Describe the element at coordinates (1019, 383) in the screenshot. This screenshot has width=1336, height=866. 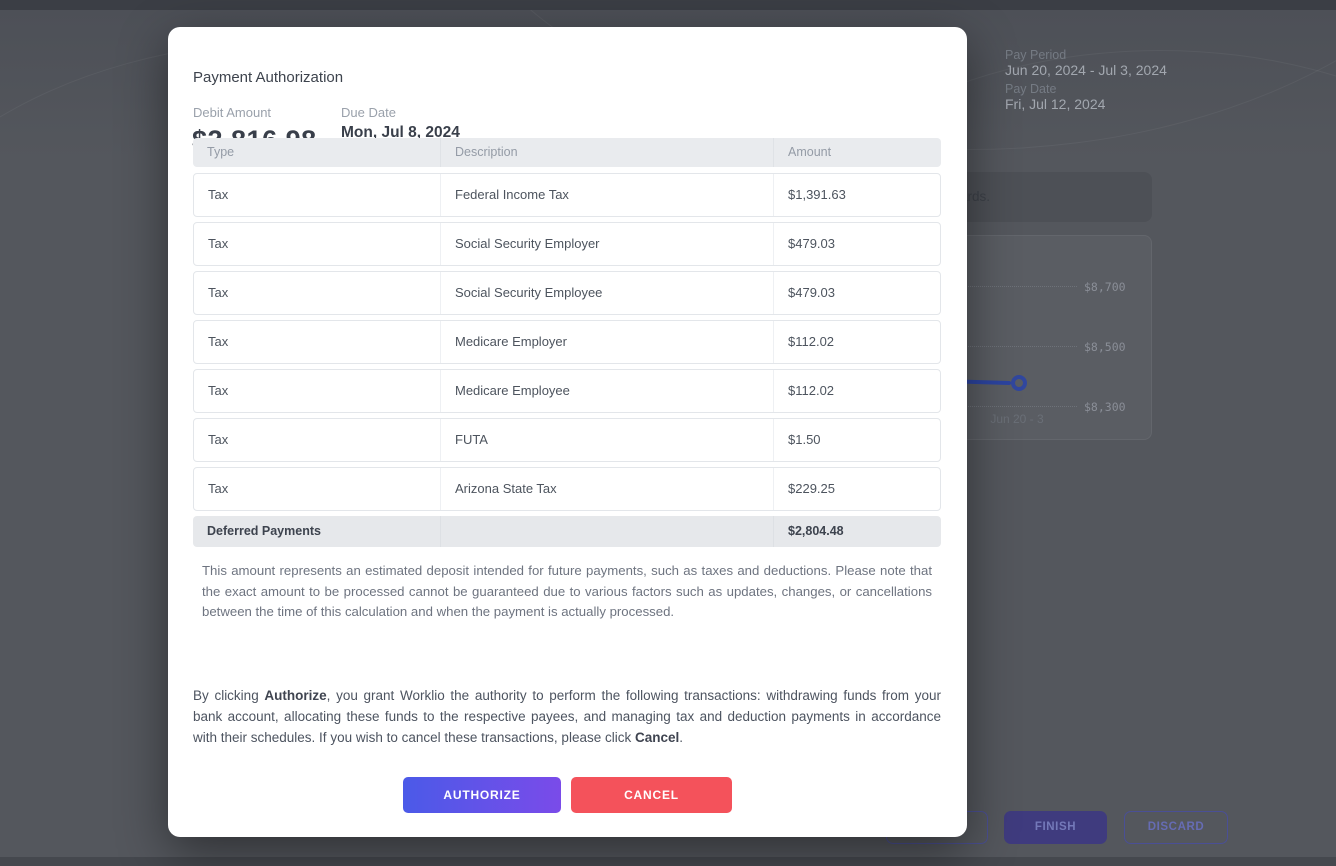
I see `chart-point-marker` at that location.